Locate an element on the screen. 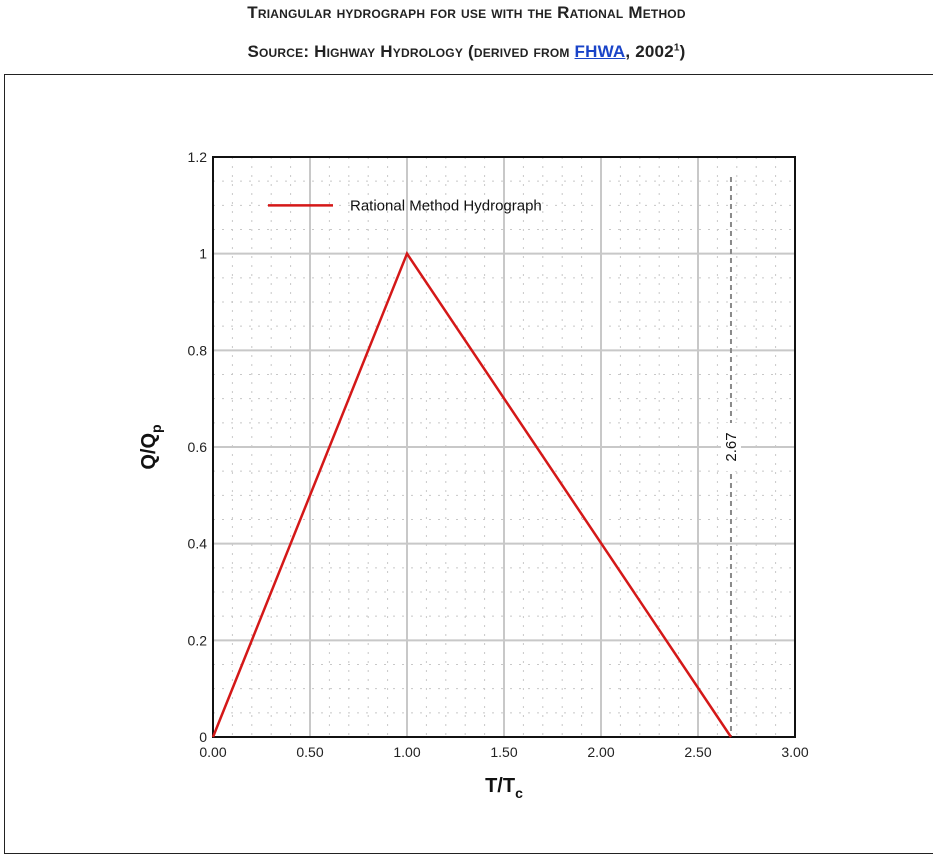 The image size is (933, 854). y-tick-label: 0 is located at coordinates (203, 737).